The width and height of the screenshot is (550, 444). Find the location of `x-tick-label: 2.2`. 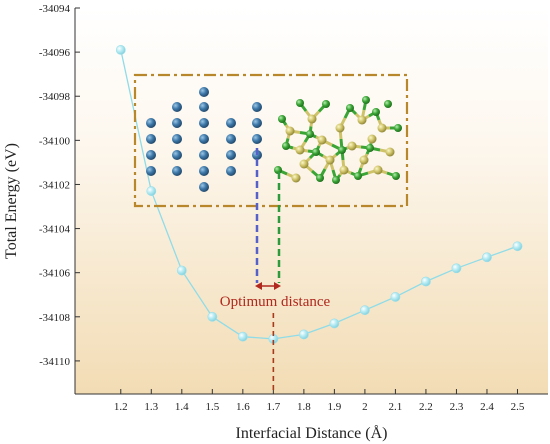

x-tick-label: 2.2 is located at coordinates (426, 407).